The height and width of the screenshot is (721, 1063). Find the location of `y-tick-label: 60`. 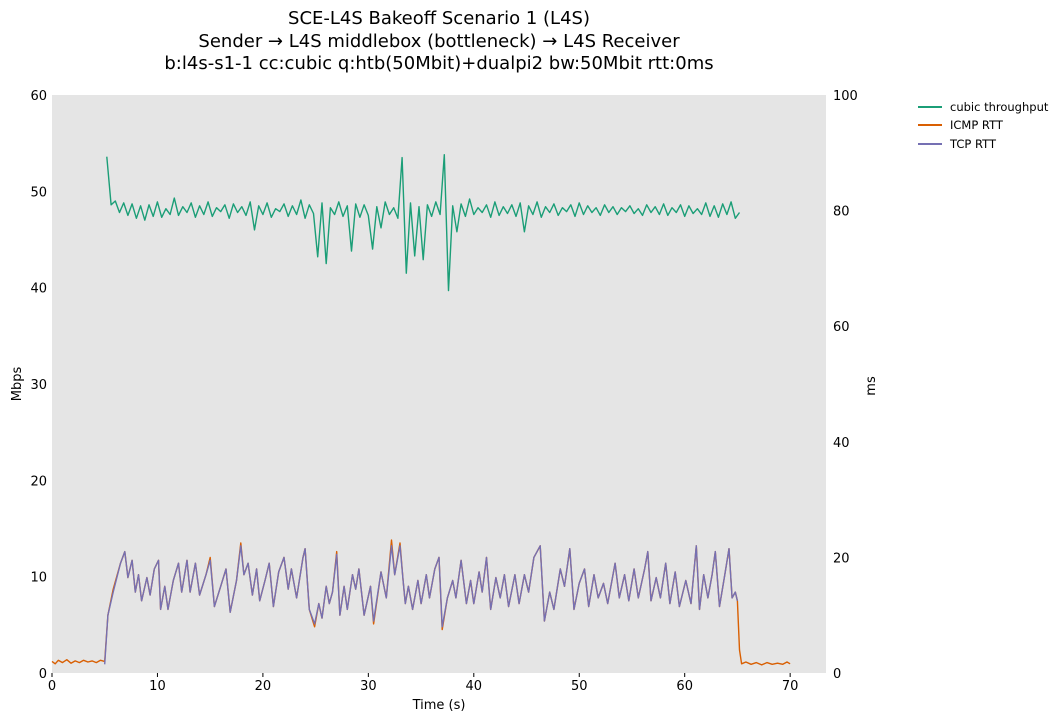

y-tick-label: 60 is located at coordinates (38, 96).